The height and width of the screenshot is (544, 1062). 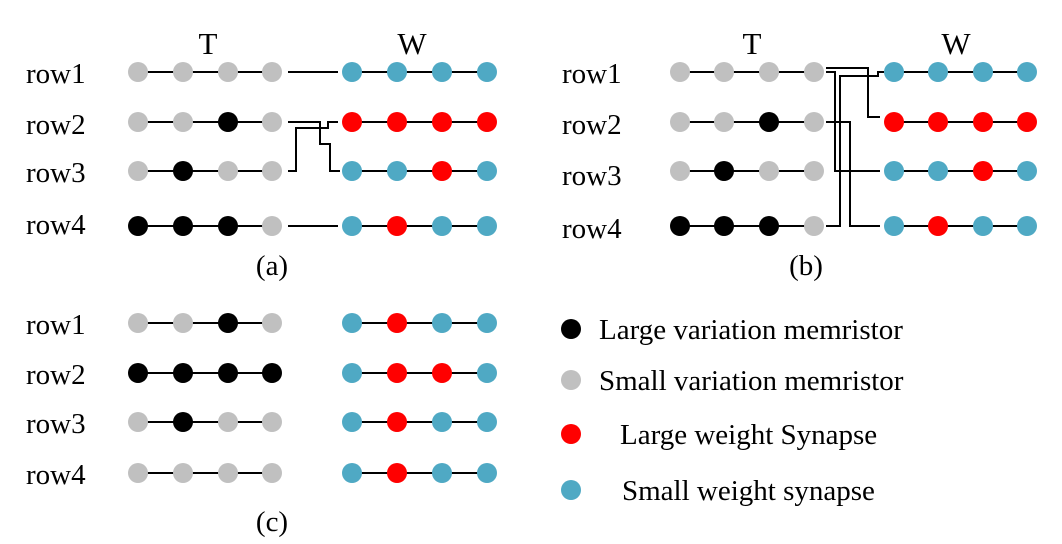 I want to click on panel-a-header-w: W, so click(x=412, y=43).